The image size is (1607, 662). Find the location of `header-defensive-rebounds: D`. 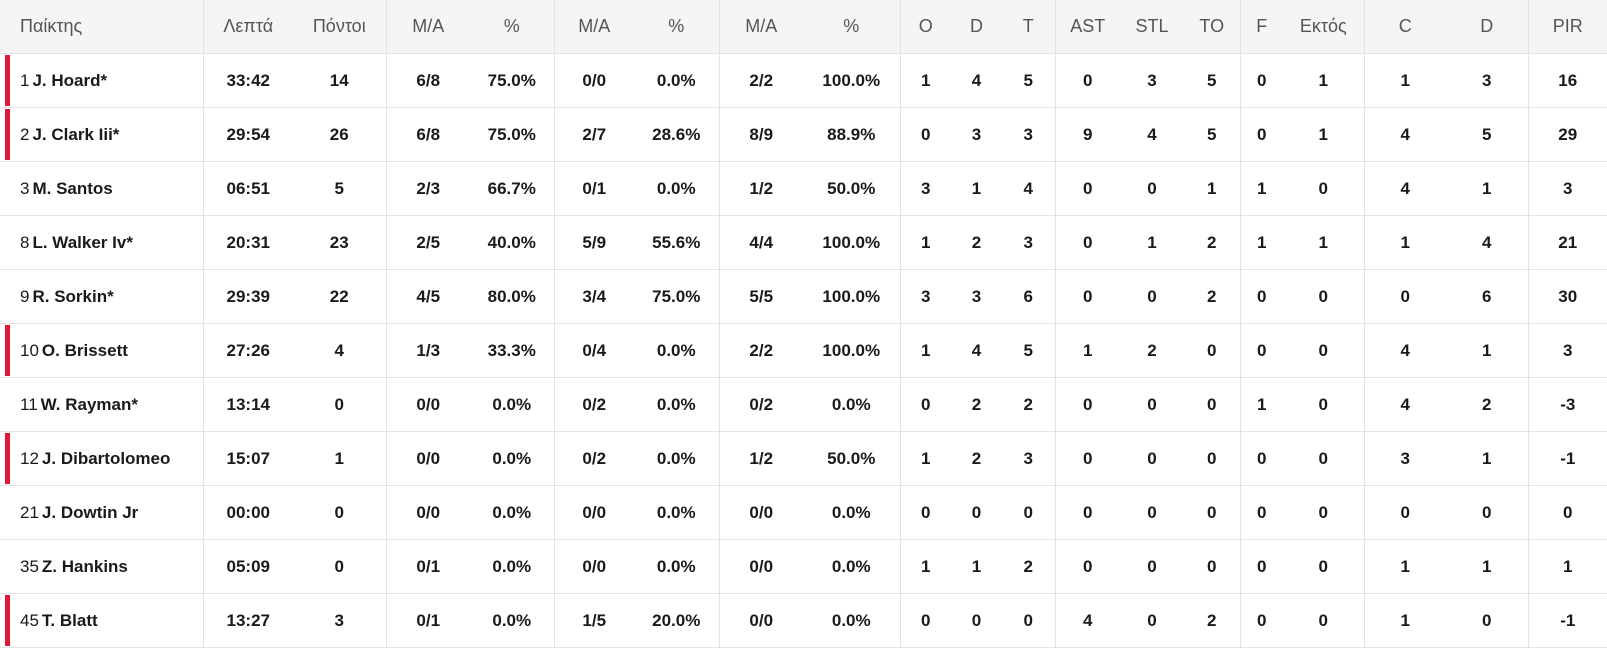

header-defensive-rebounds: D is located at coordinates (976, 27).